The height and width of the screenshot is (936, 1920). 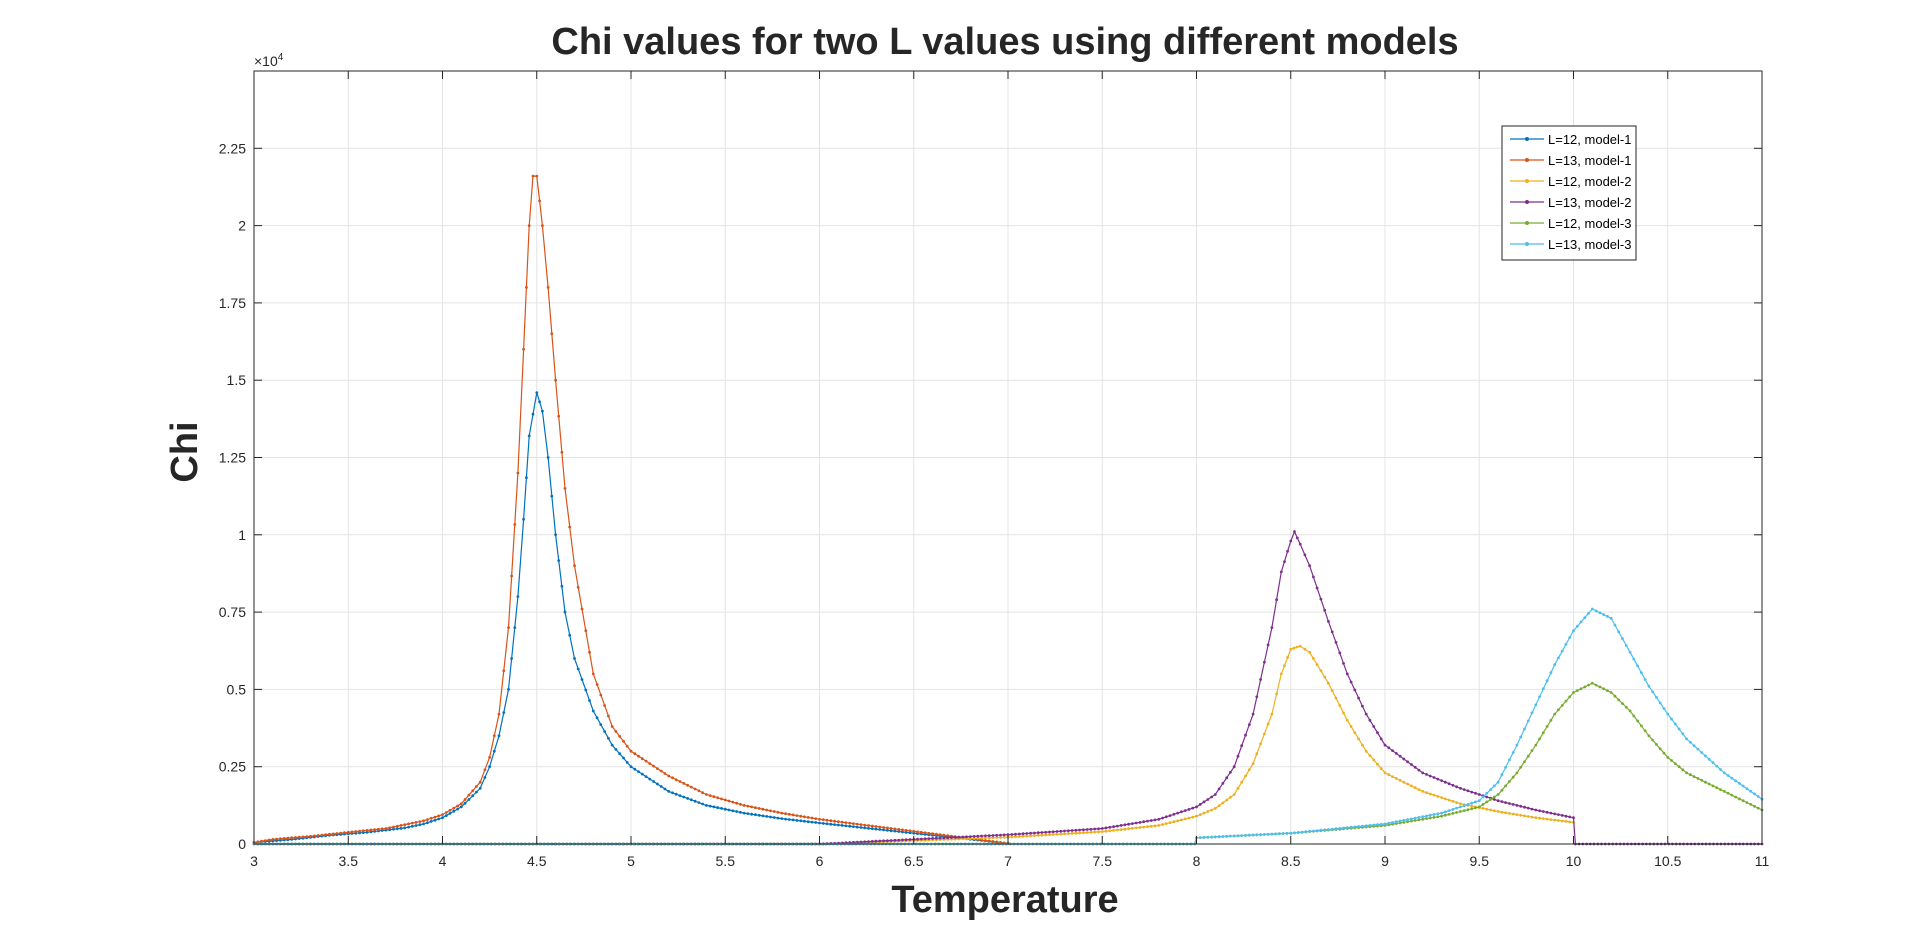 I want to click on x-tick-label: 6, so click(x=820, y=861).